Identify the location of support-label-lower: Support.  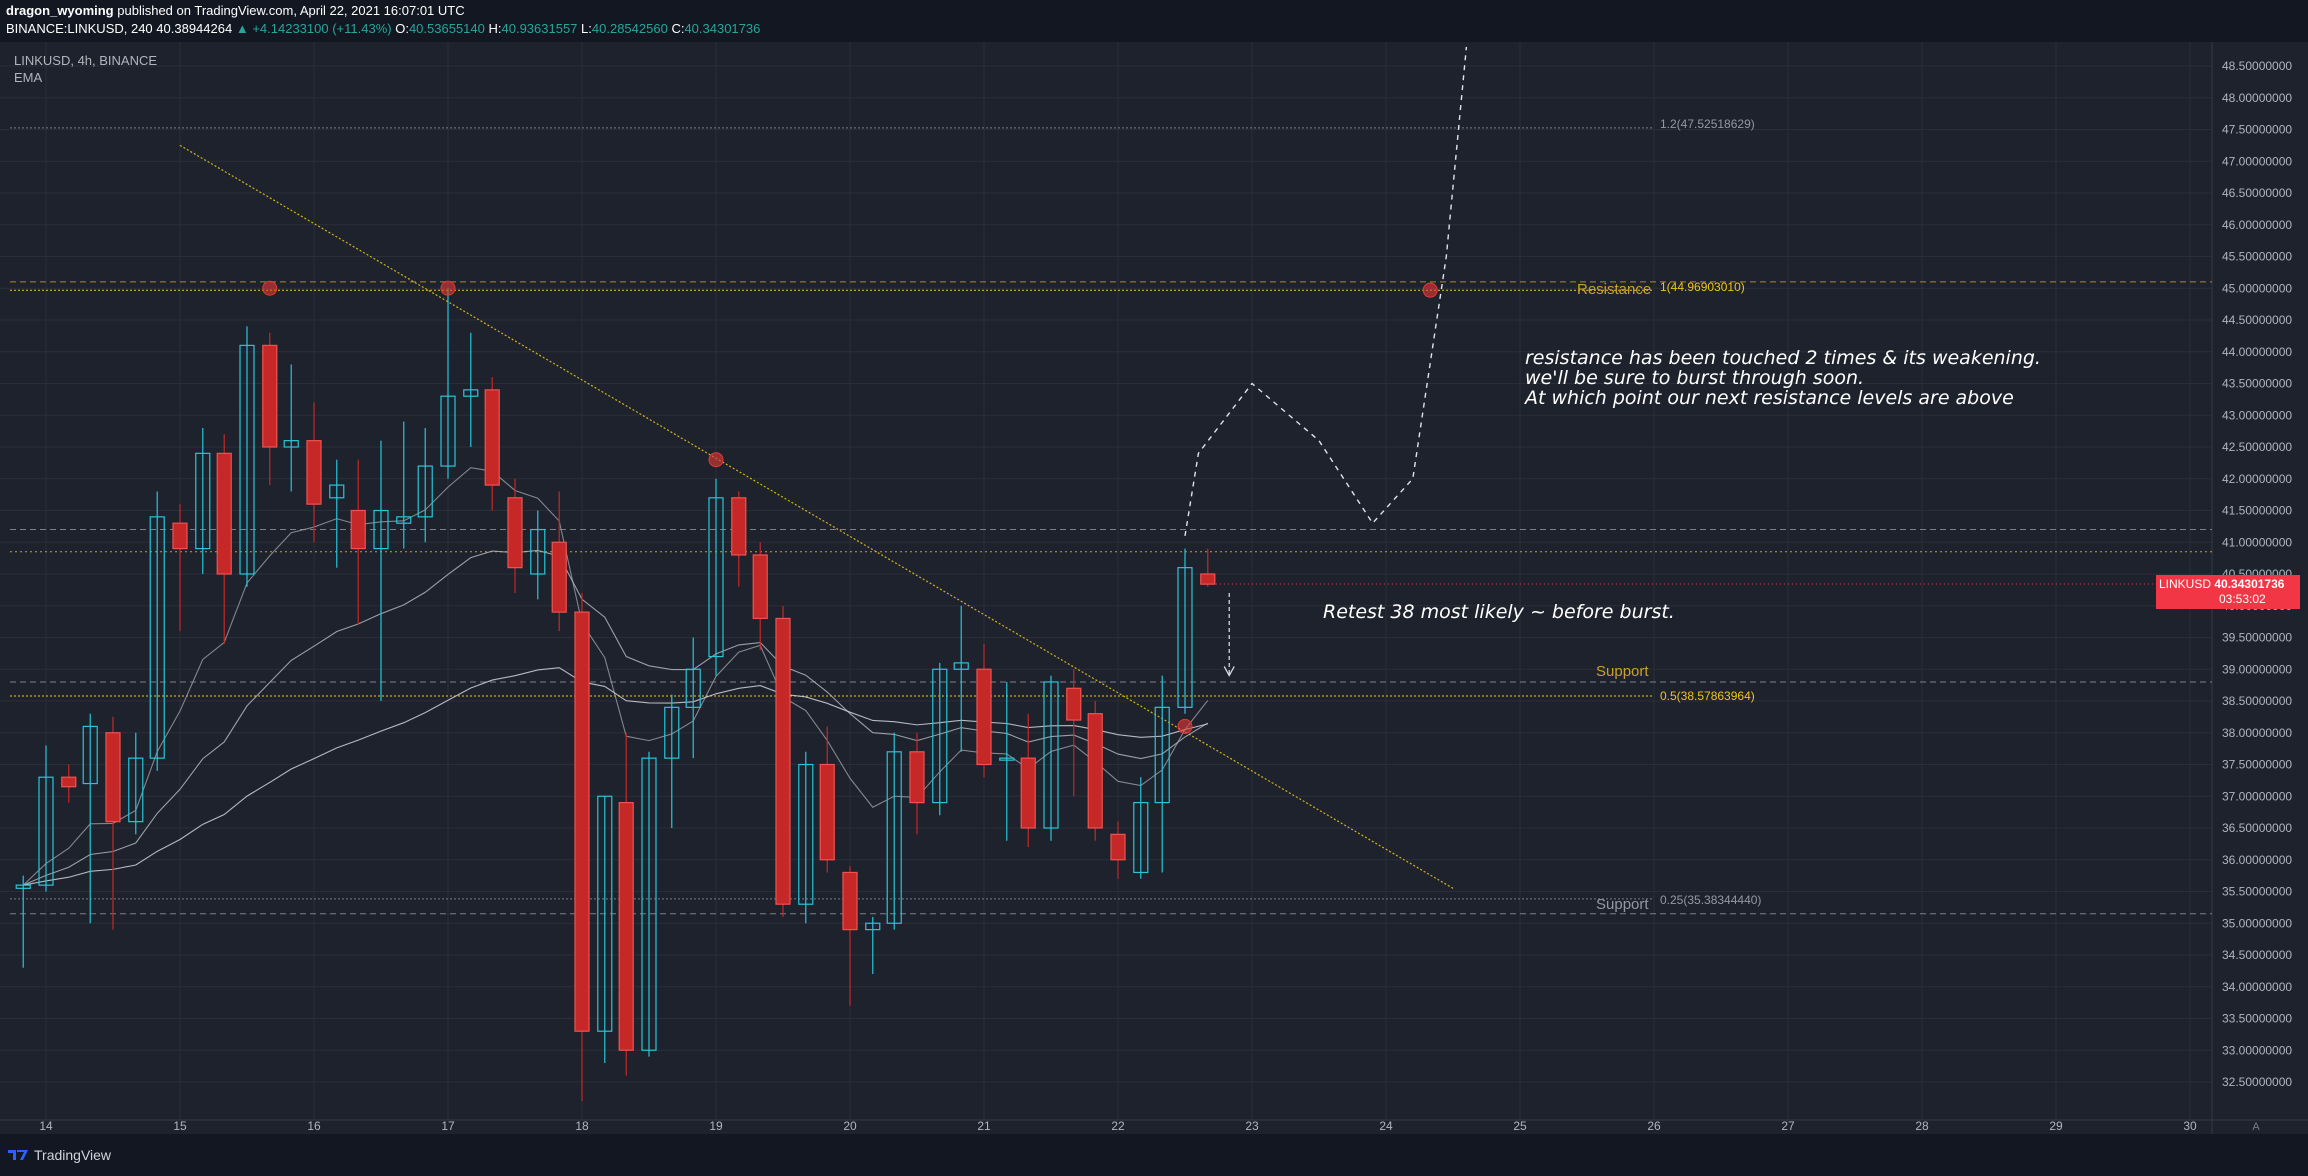
(1622, 904).